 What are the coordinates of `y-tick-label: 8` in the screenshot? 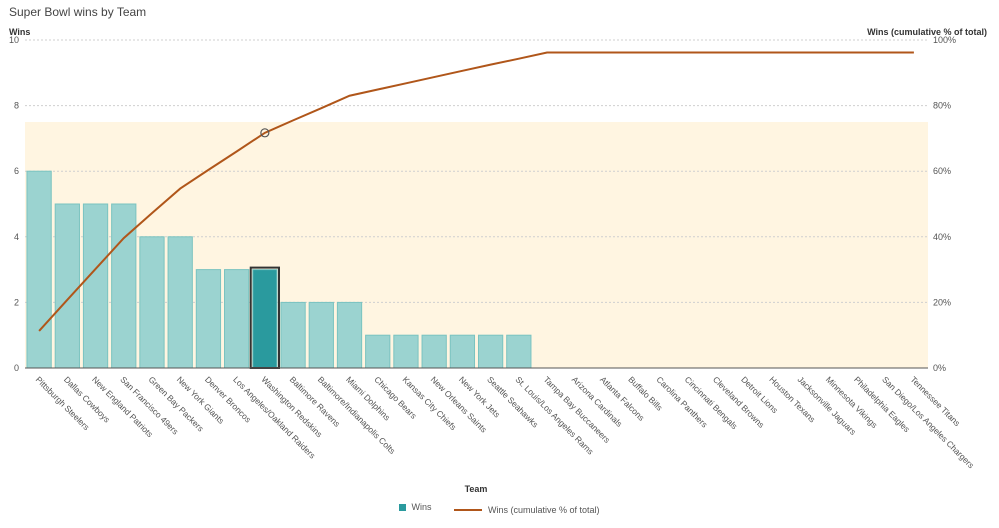 It's located at (16, 106).